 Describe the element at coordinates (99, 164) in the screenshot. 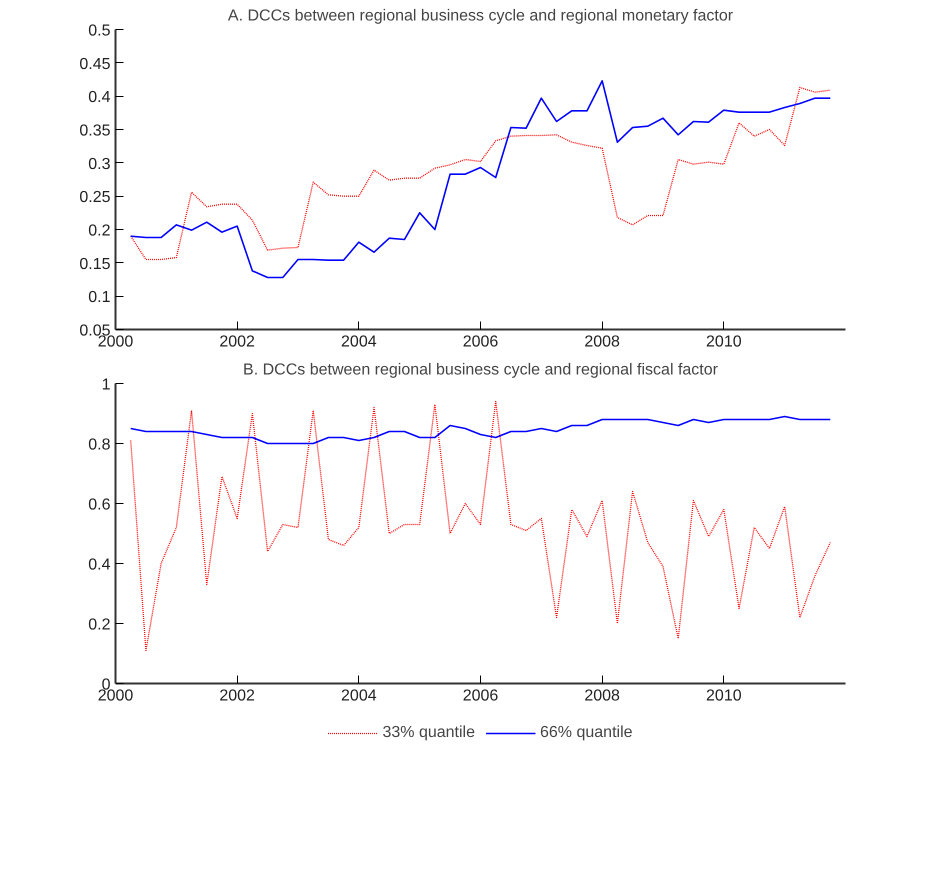

I see `y-tick-label: 0.3` at that location.